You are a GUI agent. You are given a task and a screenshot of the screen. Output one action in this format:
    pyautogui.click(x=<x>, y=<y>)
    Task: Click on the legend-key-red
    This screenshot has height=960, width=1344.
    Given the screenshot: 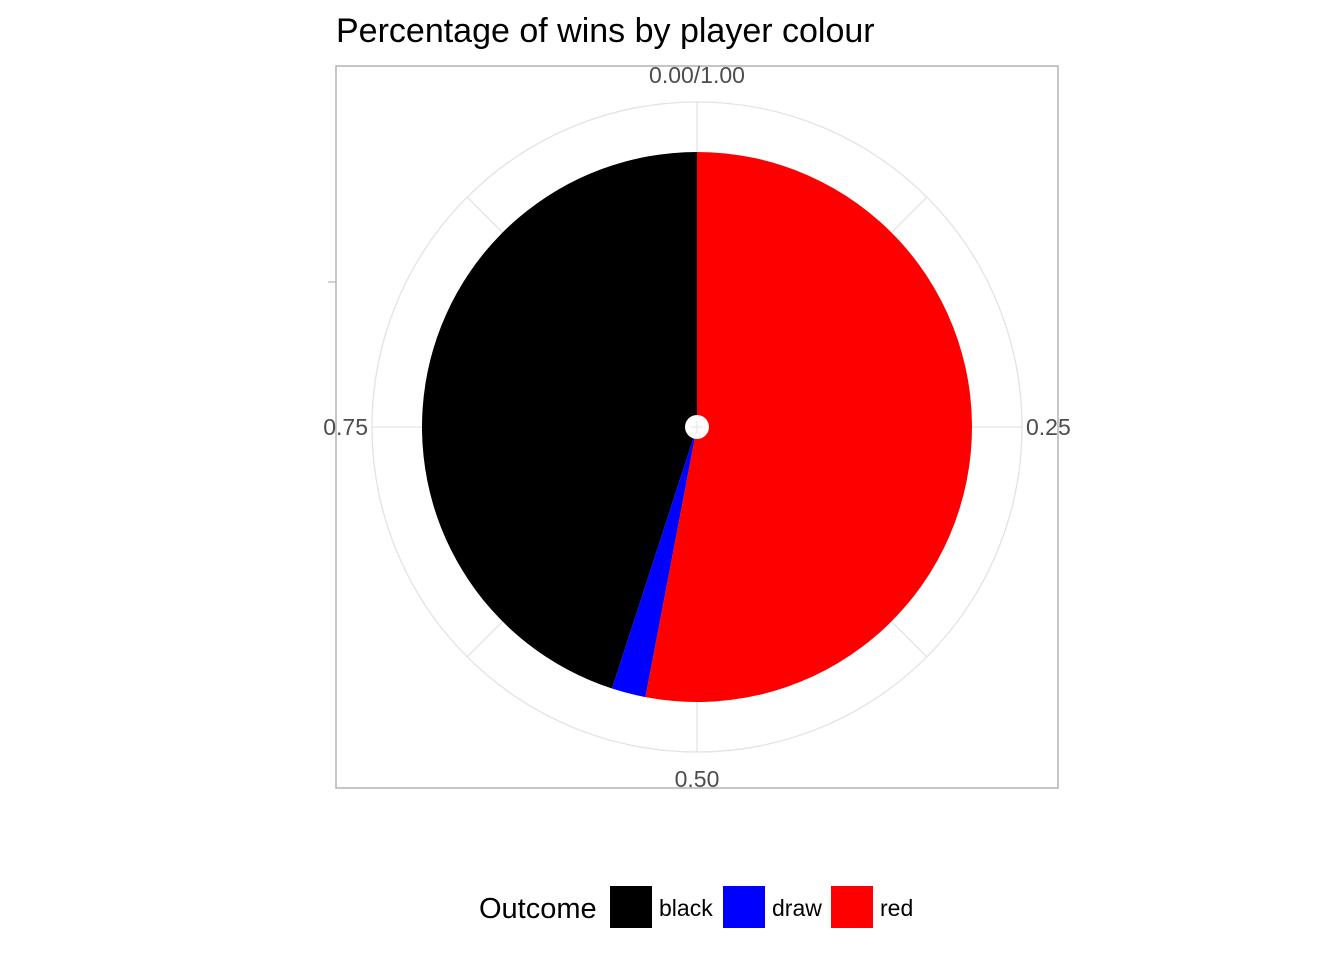 What is the action you would take?
    pyautogui.click(x=852, y=907)
    